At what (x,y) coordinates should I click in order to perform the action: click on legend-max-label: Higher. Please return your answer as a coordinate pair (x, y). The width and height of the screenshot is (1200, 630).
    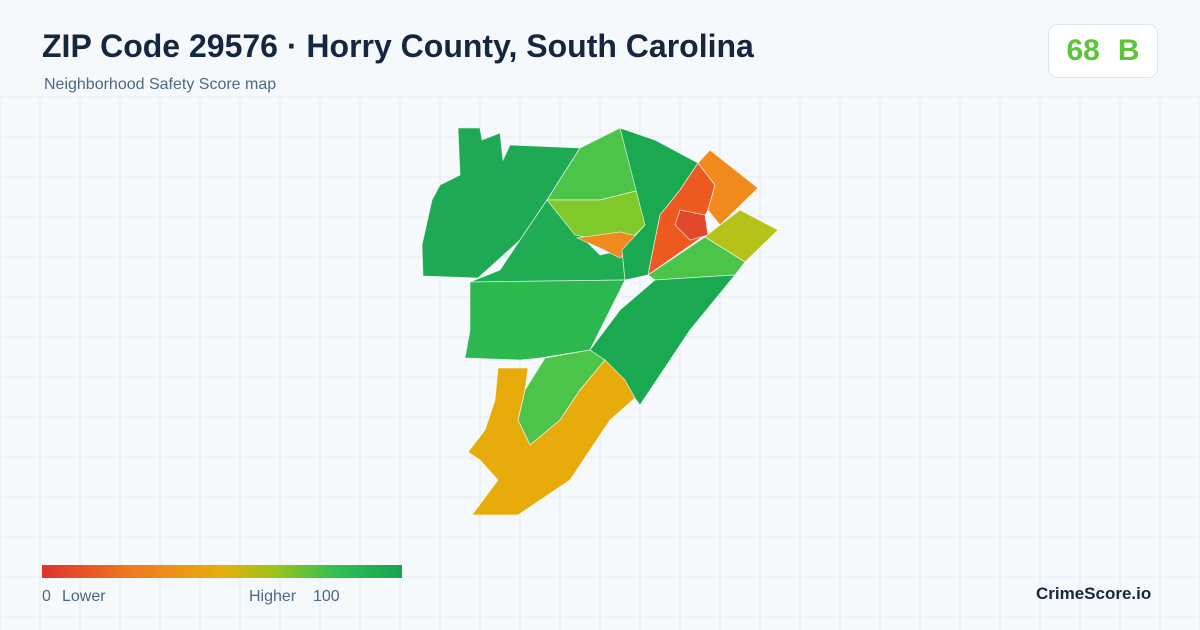
    Looking at the image, I should click on (273, 596).